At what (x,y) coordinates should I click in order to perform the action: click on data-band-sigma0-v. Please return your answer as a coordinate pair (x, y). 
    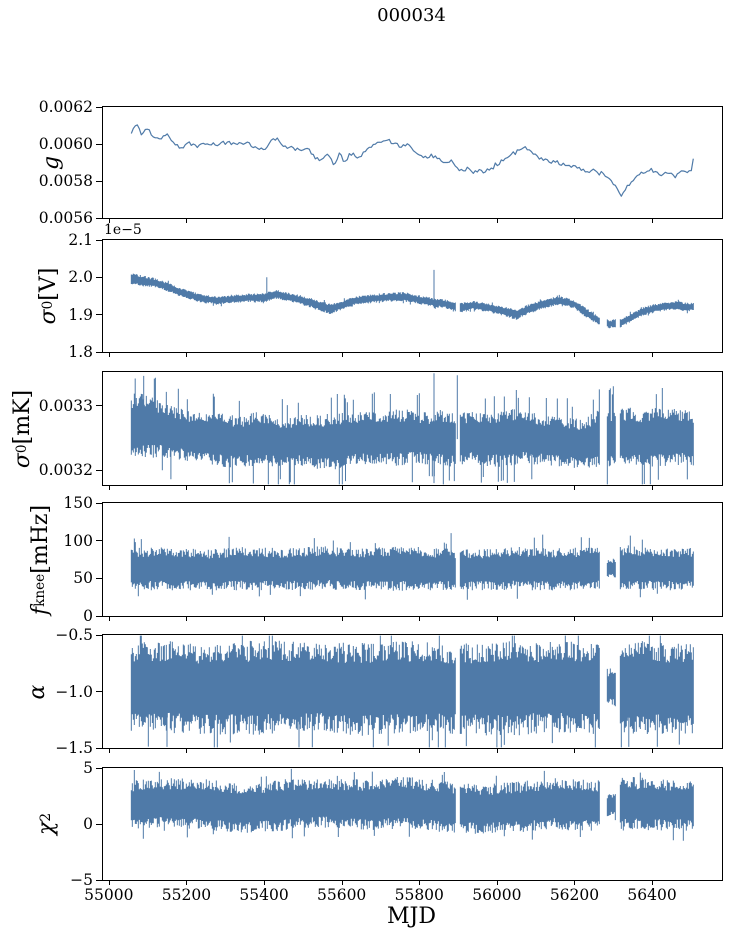
    Looking at the image, I should click on (412, 299).